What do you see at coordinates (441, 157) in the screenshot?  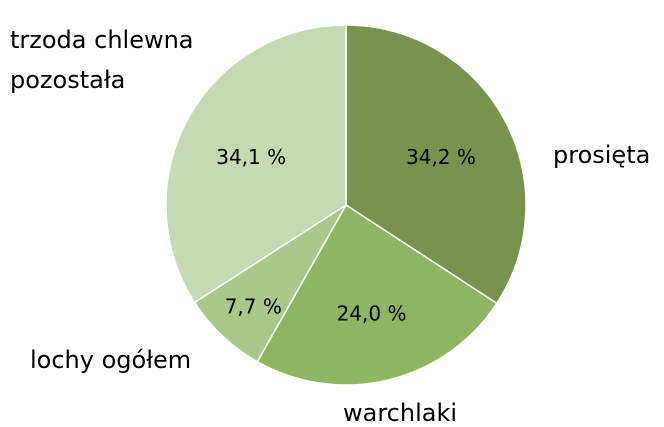 I see `value-label: 34,2 %` at bounding box center [441, 157].